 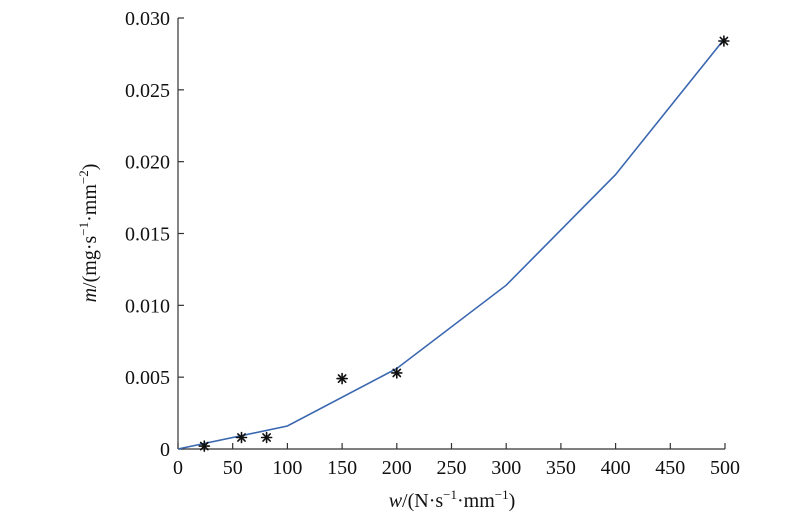 I want to click on x-tick-label: 150, so click(x=342, y=468).